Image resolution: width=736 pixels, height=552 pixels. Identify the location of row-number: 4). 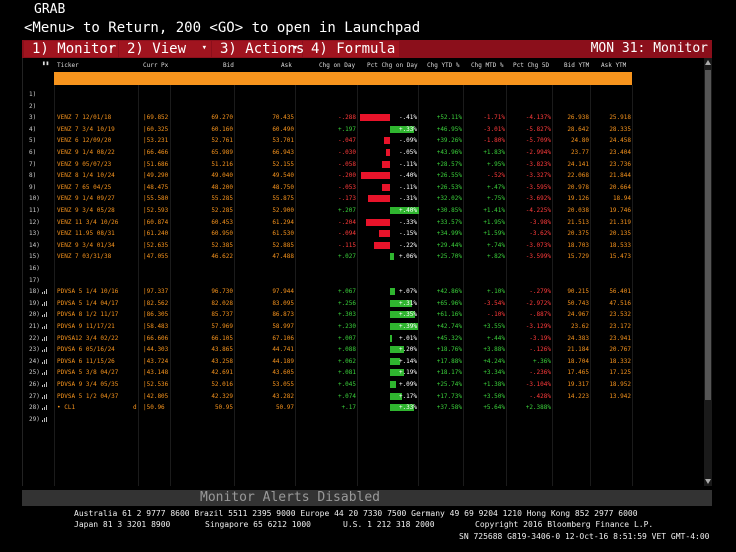
(33, 129).